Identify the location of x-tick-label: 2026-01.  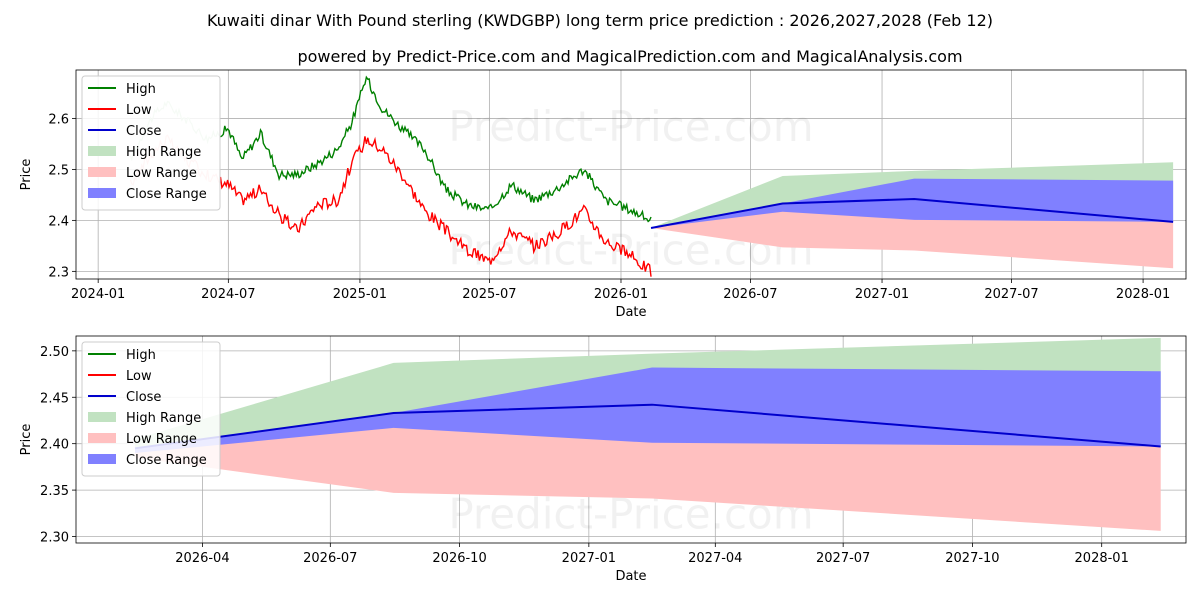
(621, 294).